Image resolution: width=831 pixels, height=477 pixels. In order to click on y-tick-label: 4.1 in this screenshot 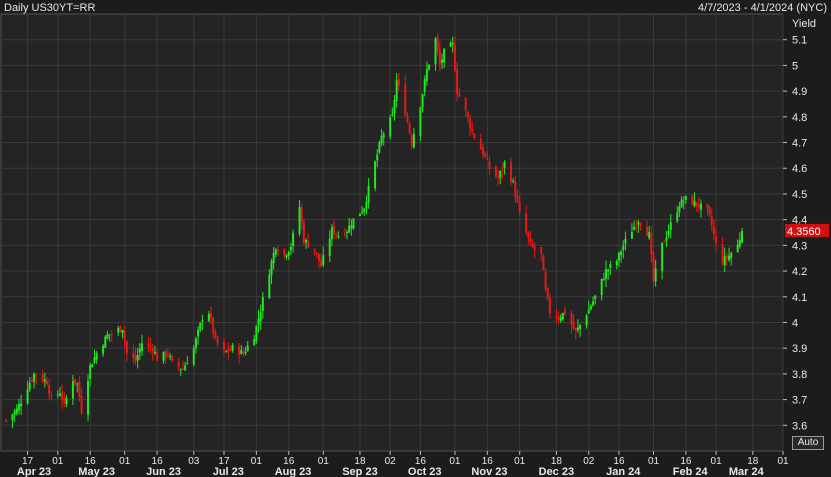, I will do `click(799, 298)`.